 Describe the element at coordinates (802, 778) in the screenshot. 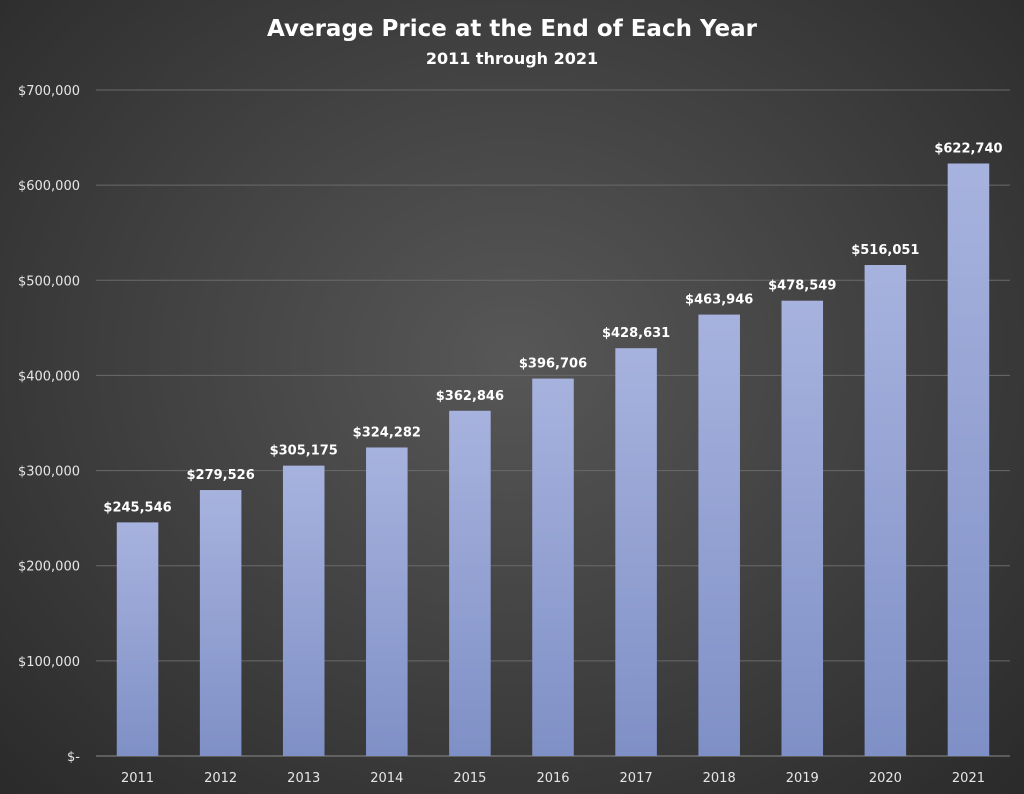

I see `x-tick-label-2019: 2019` at that location.